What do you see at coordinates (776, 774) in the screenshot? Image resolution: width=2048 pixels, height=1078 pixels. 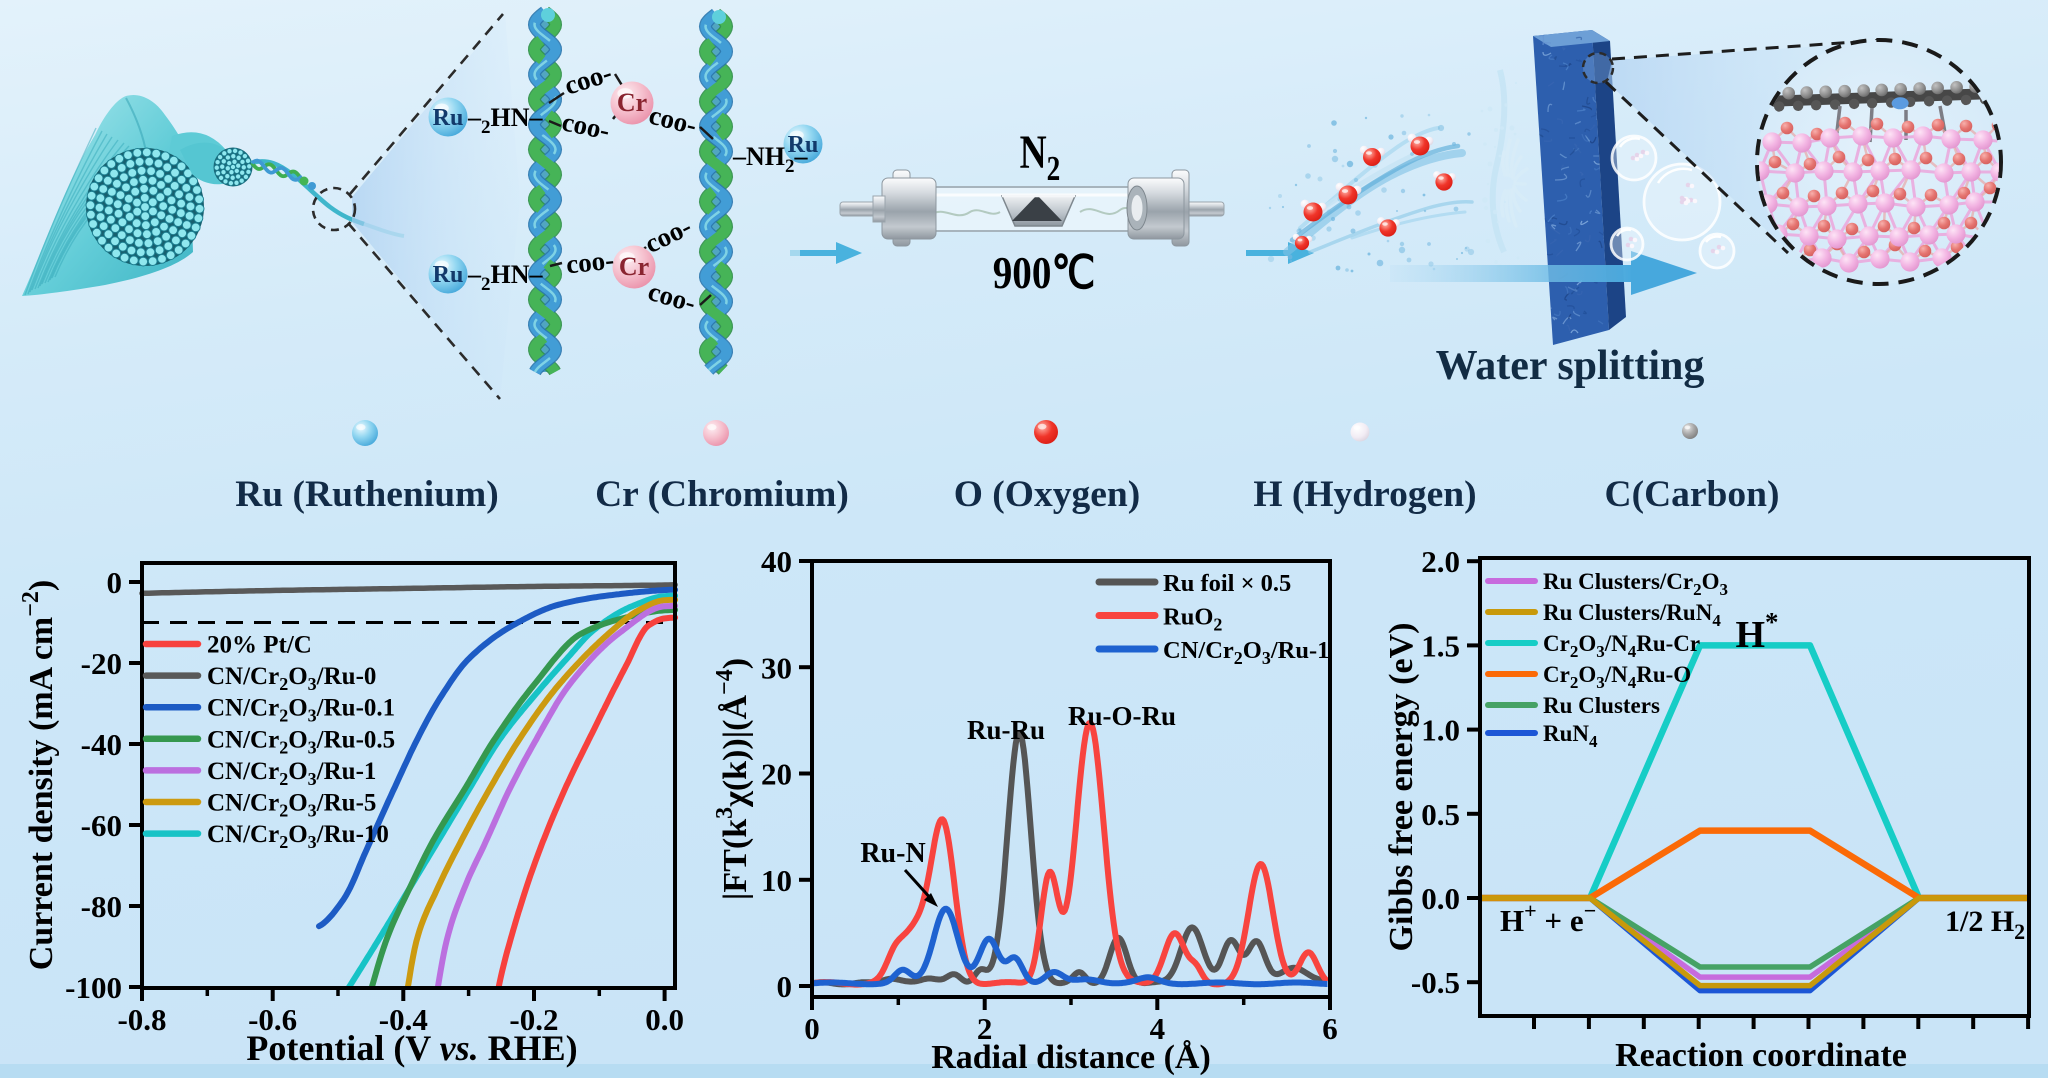 I see `svg-text: 20` at bounding box center [776, 774].